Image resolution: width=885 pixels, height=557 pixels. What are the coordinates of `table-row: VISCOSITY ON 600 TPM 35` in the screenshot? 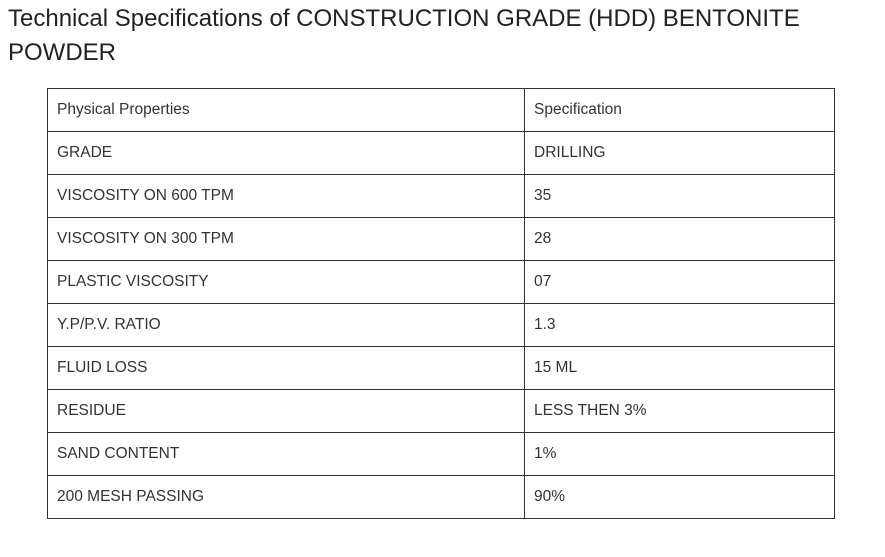 It's located at (441, 196).